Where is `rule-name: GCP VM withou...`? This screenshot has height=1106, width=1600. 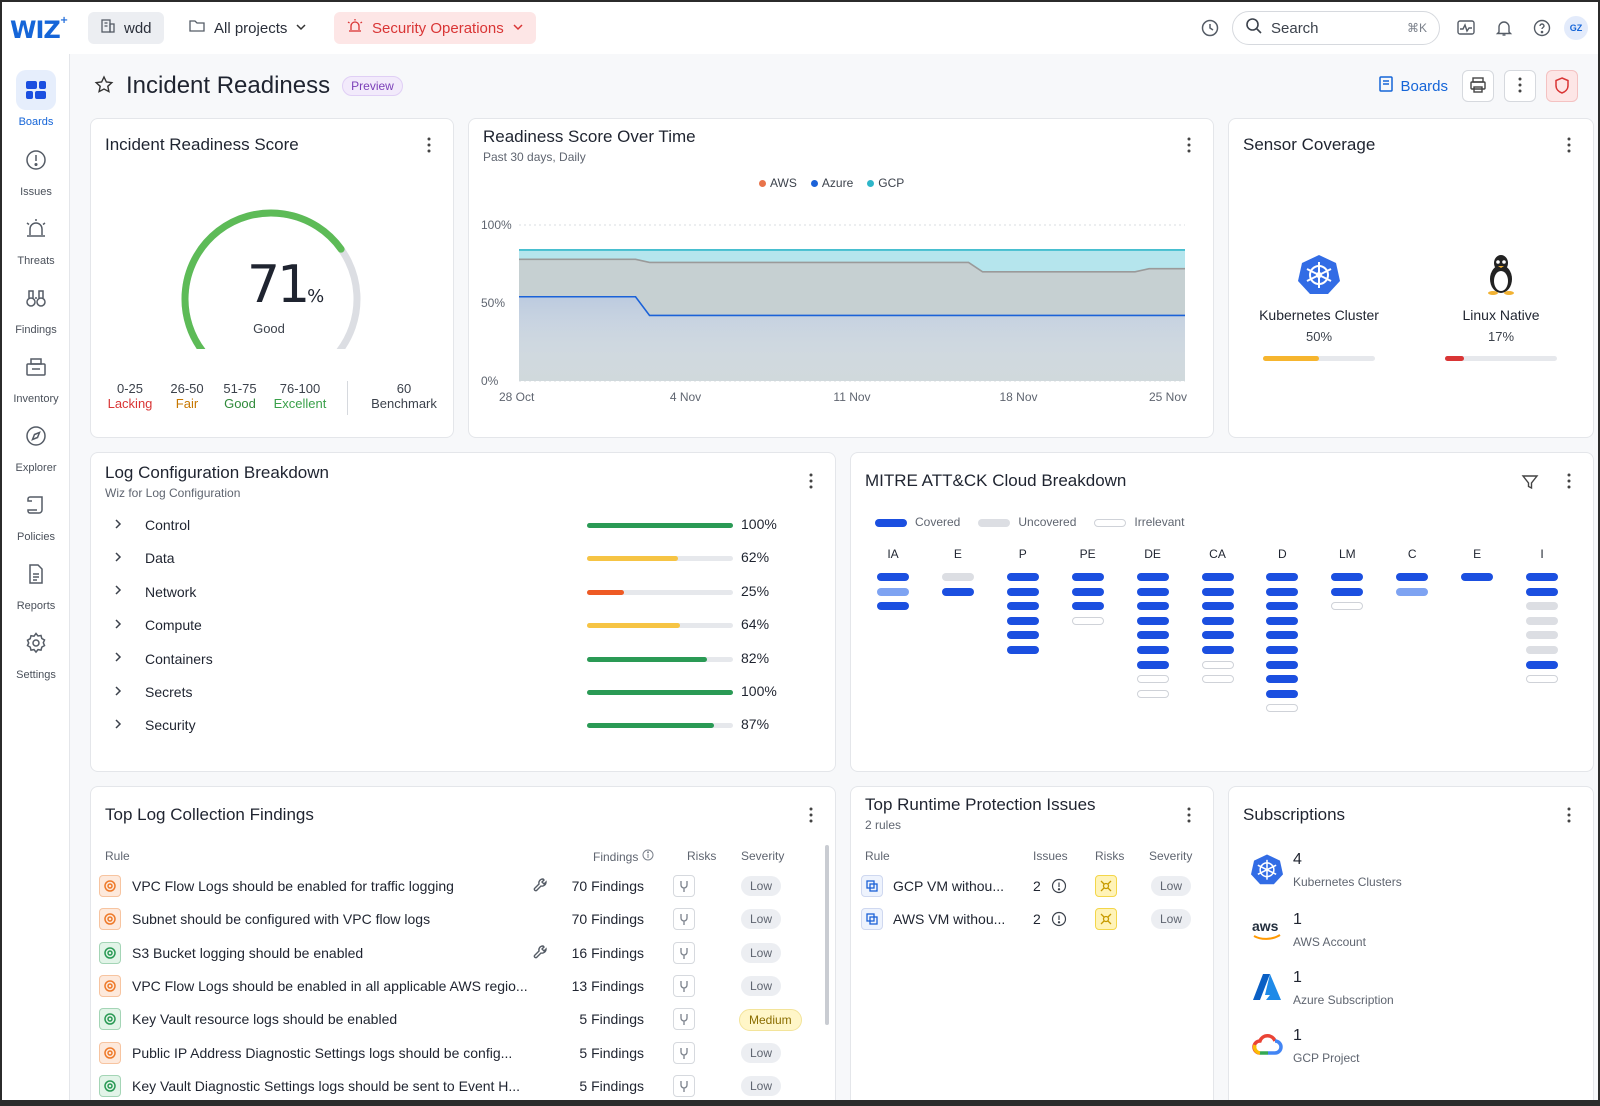 rule-name: GCP VM withou... is located at coordinates (949, 886).